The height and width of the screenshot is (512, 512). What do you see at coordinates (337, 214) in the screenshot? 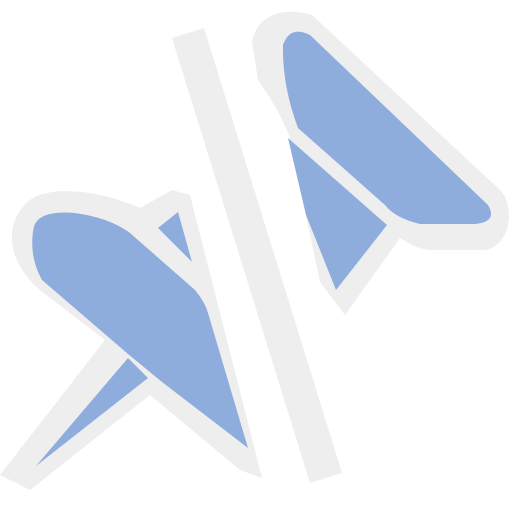
I see `pin-body-upper` at bounding box center [337, 214].